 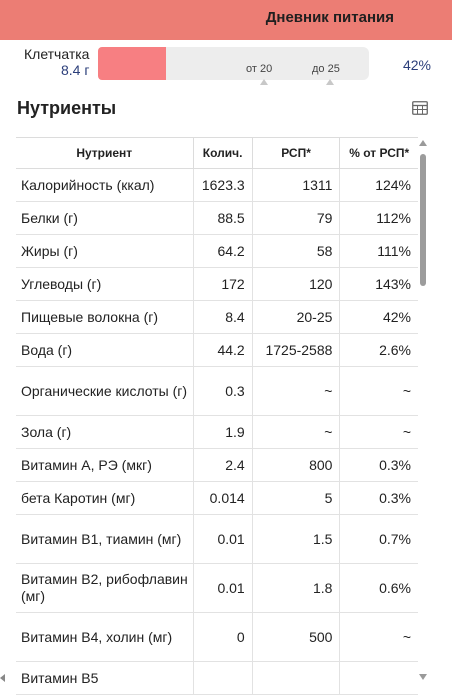 What do you see at coordinates (222, 317) in the screenshot?
I see `quantity-cell: 8.4` at bounding box center [222, 317].